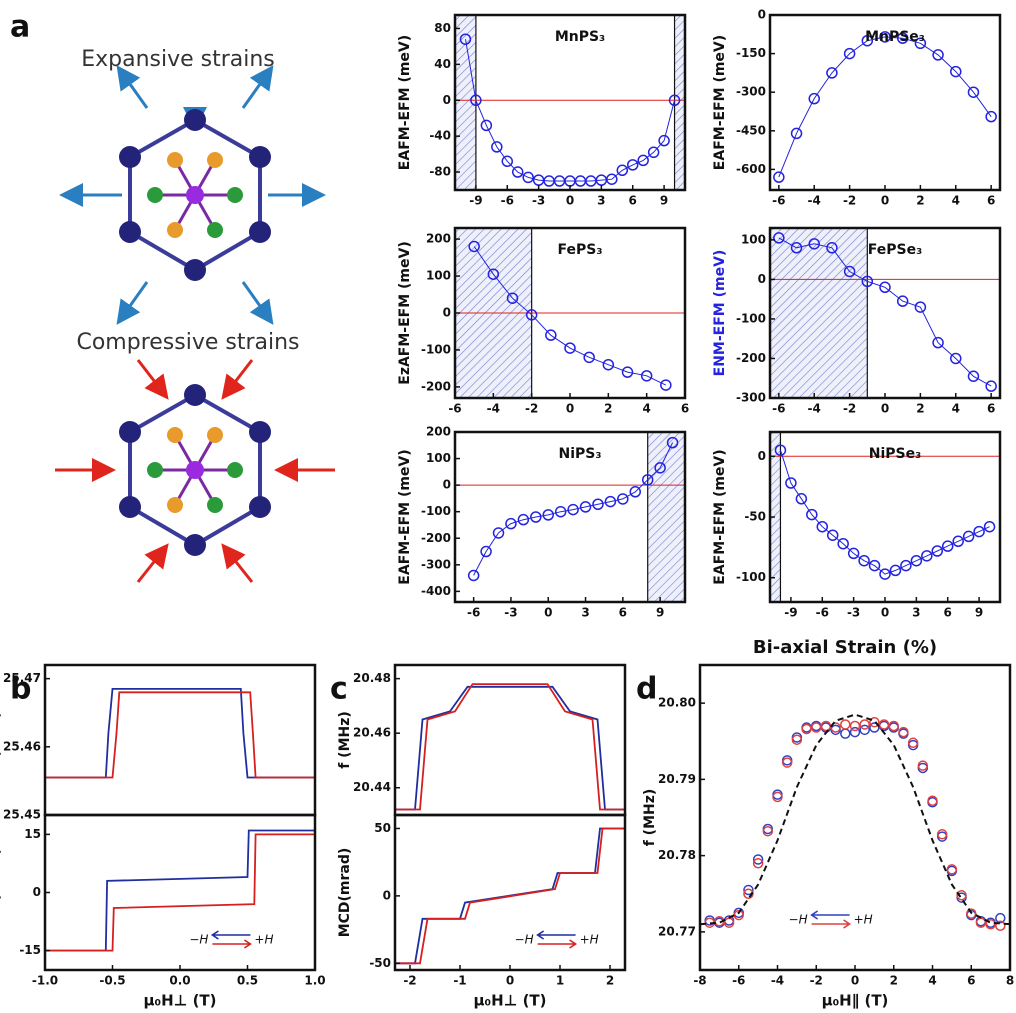 This screenshot has width=1016, height=1013. Describe the element at coordinates (459, 981) in the screenshot. I see `x-tick-label: -1` at that location.